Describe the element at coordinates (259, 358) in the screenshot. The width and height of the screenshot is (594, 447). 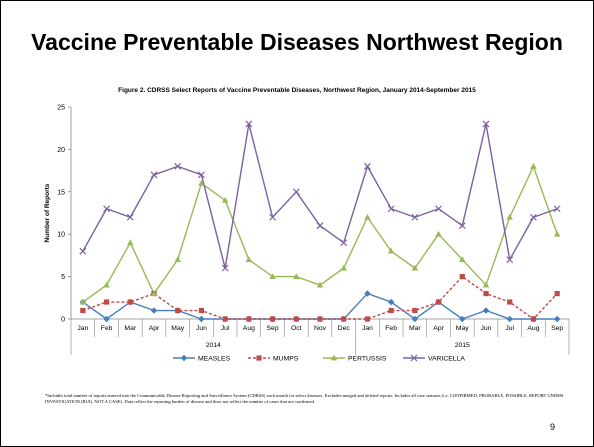
I see `legend-marker-mumps` at that location.